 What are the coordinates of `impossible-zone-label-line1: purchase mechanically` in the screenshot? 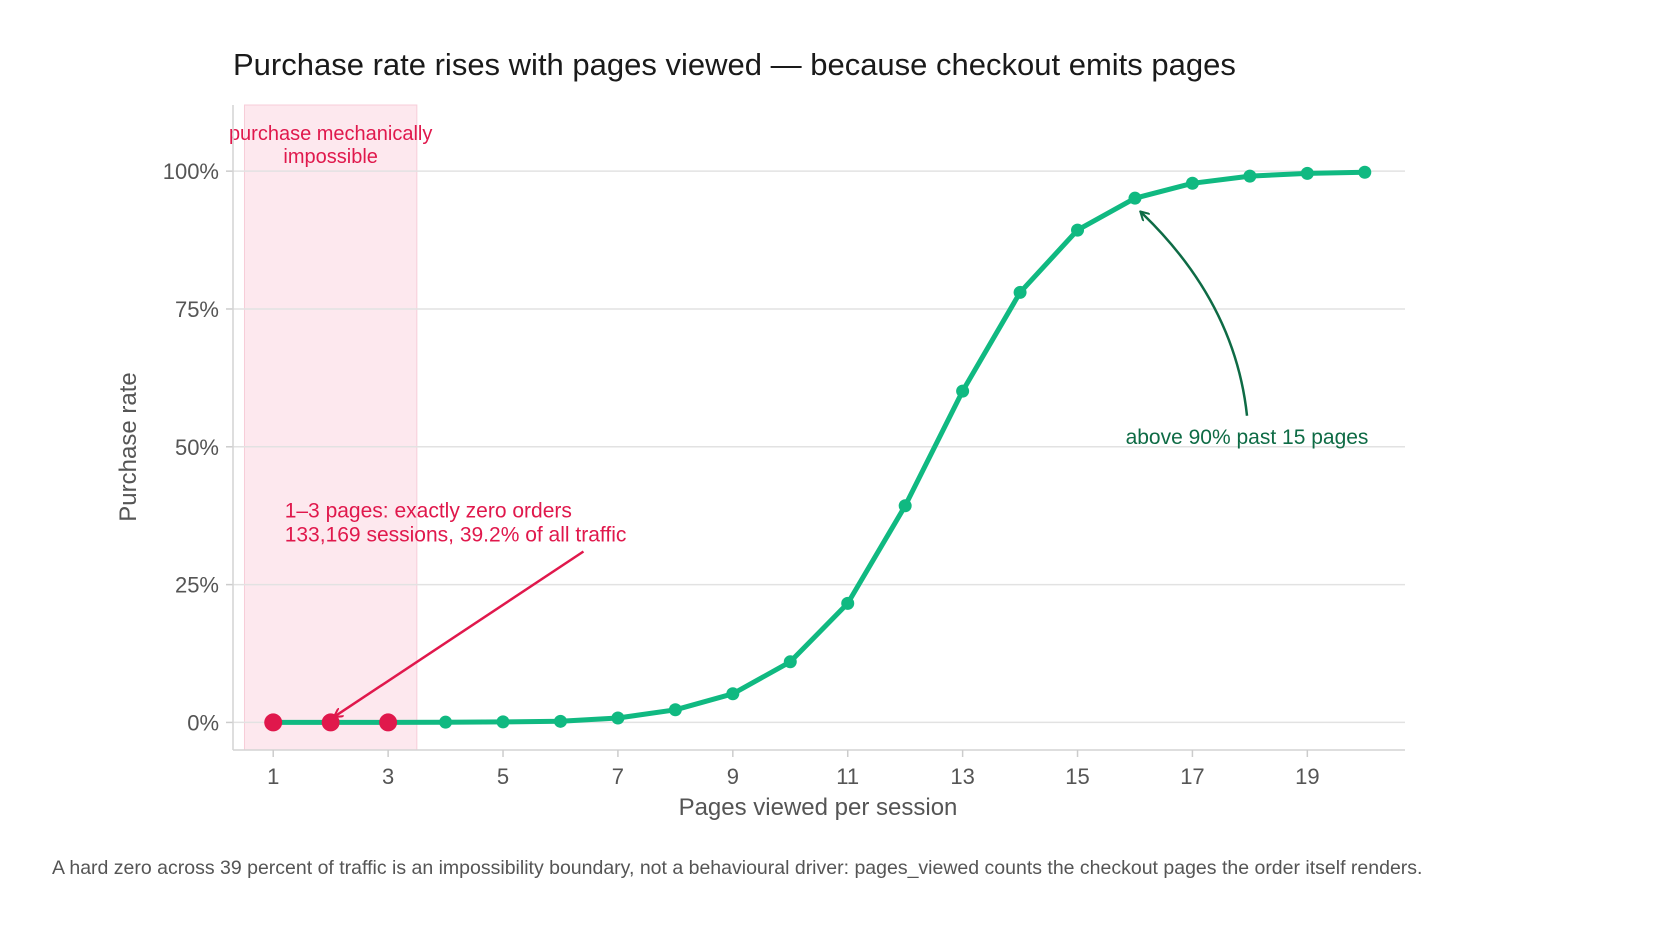 It's located at (330, 134).